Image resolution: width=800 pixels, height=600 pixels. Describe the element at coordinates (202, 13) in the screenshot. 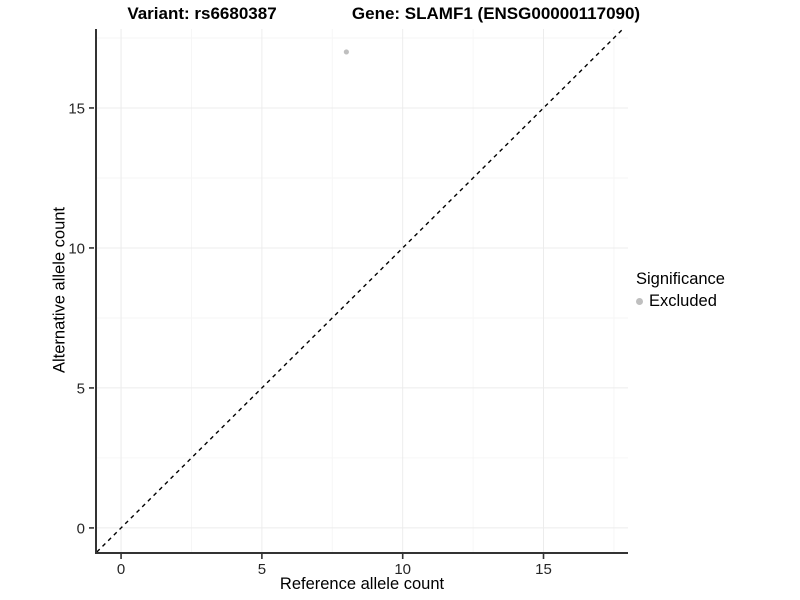

I see `plot-title-variant: Variant: rs6680387` at that location.